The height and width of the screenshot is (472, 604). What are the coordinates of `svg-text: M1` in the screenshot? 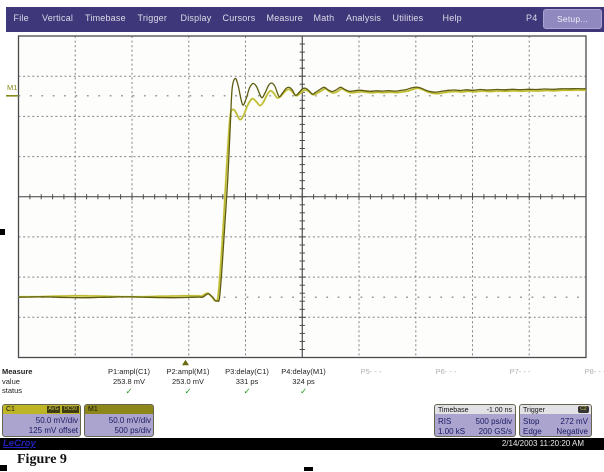 It's located at (12, 87).